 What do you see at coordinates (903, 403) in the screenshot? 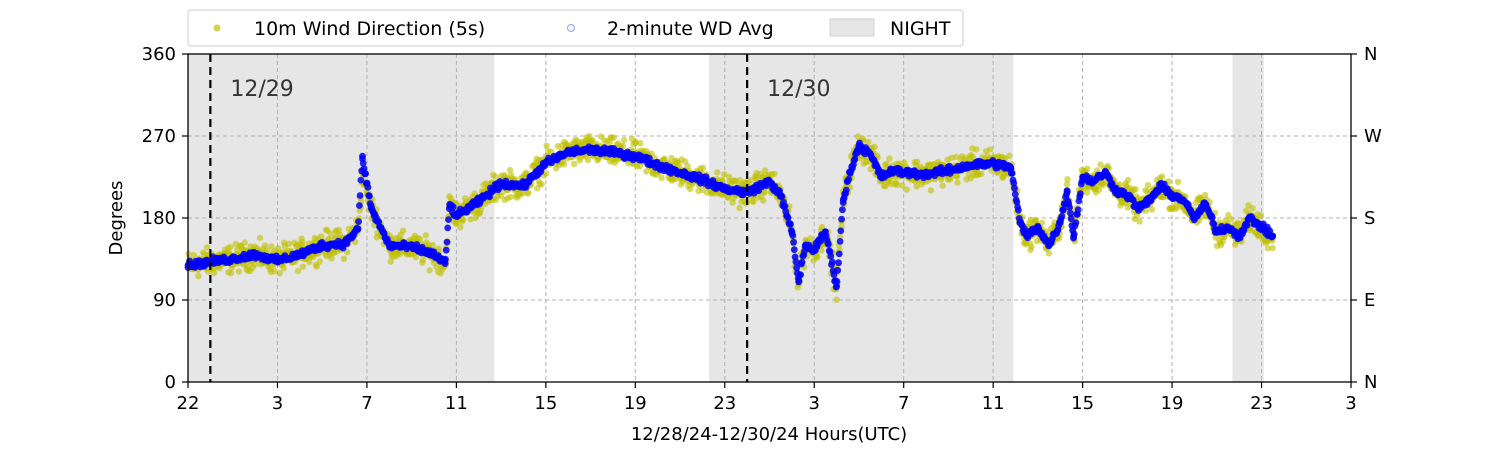
I see `x-tick-label-8: 7` at bounding box center [903, 403].